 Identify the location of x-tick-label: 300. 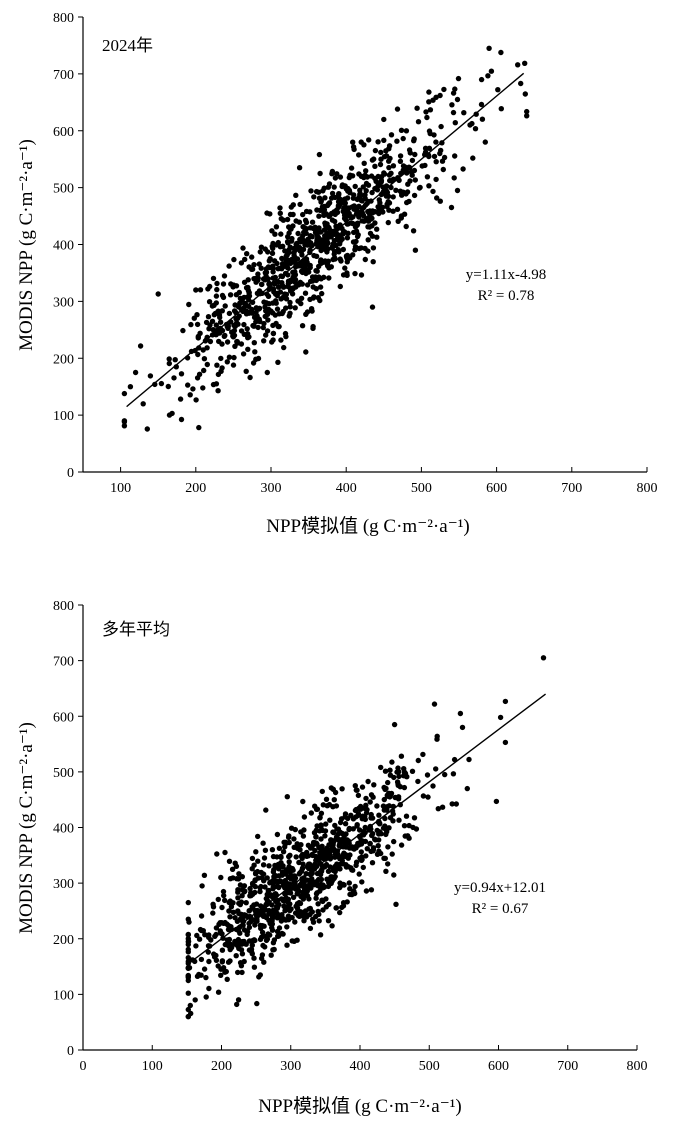
(290, 1066).